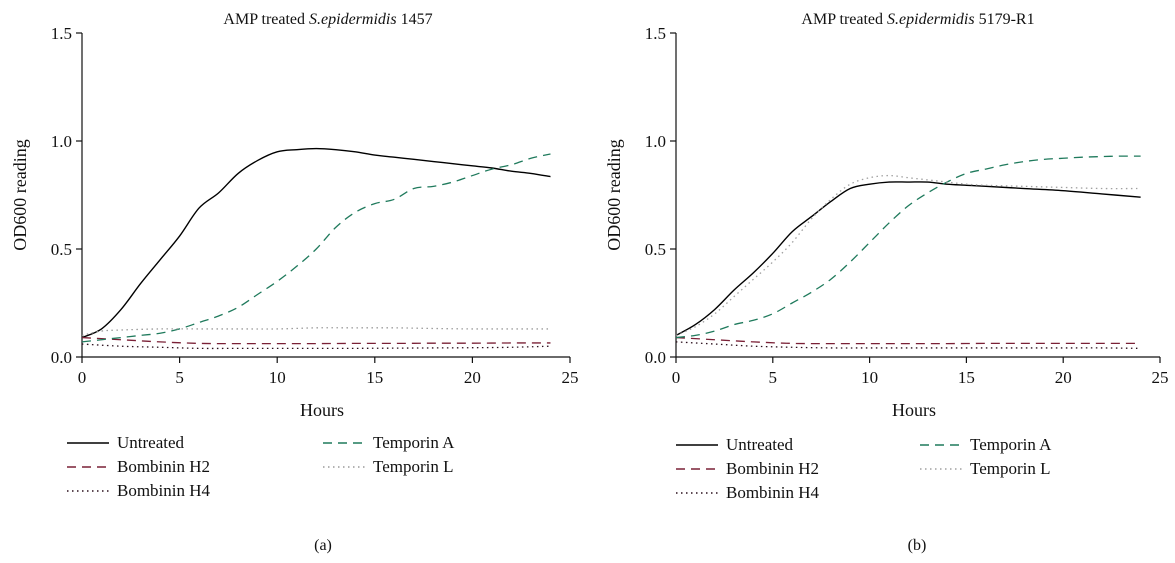 The width and height of the screenshot is (1175, 563). I want to click on series-line-bombinin-h4, so click(316, 346).